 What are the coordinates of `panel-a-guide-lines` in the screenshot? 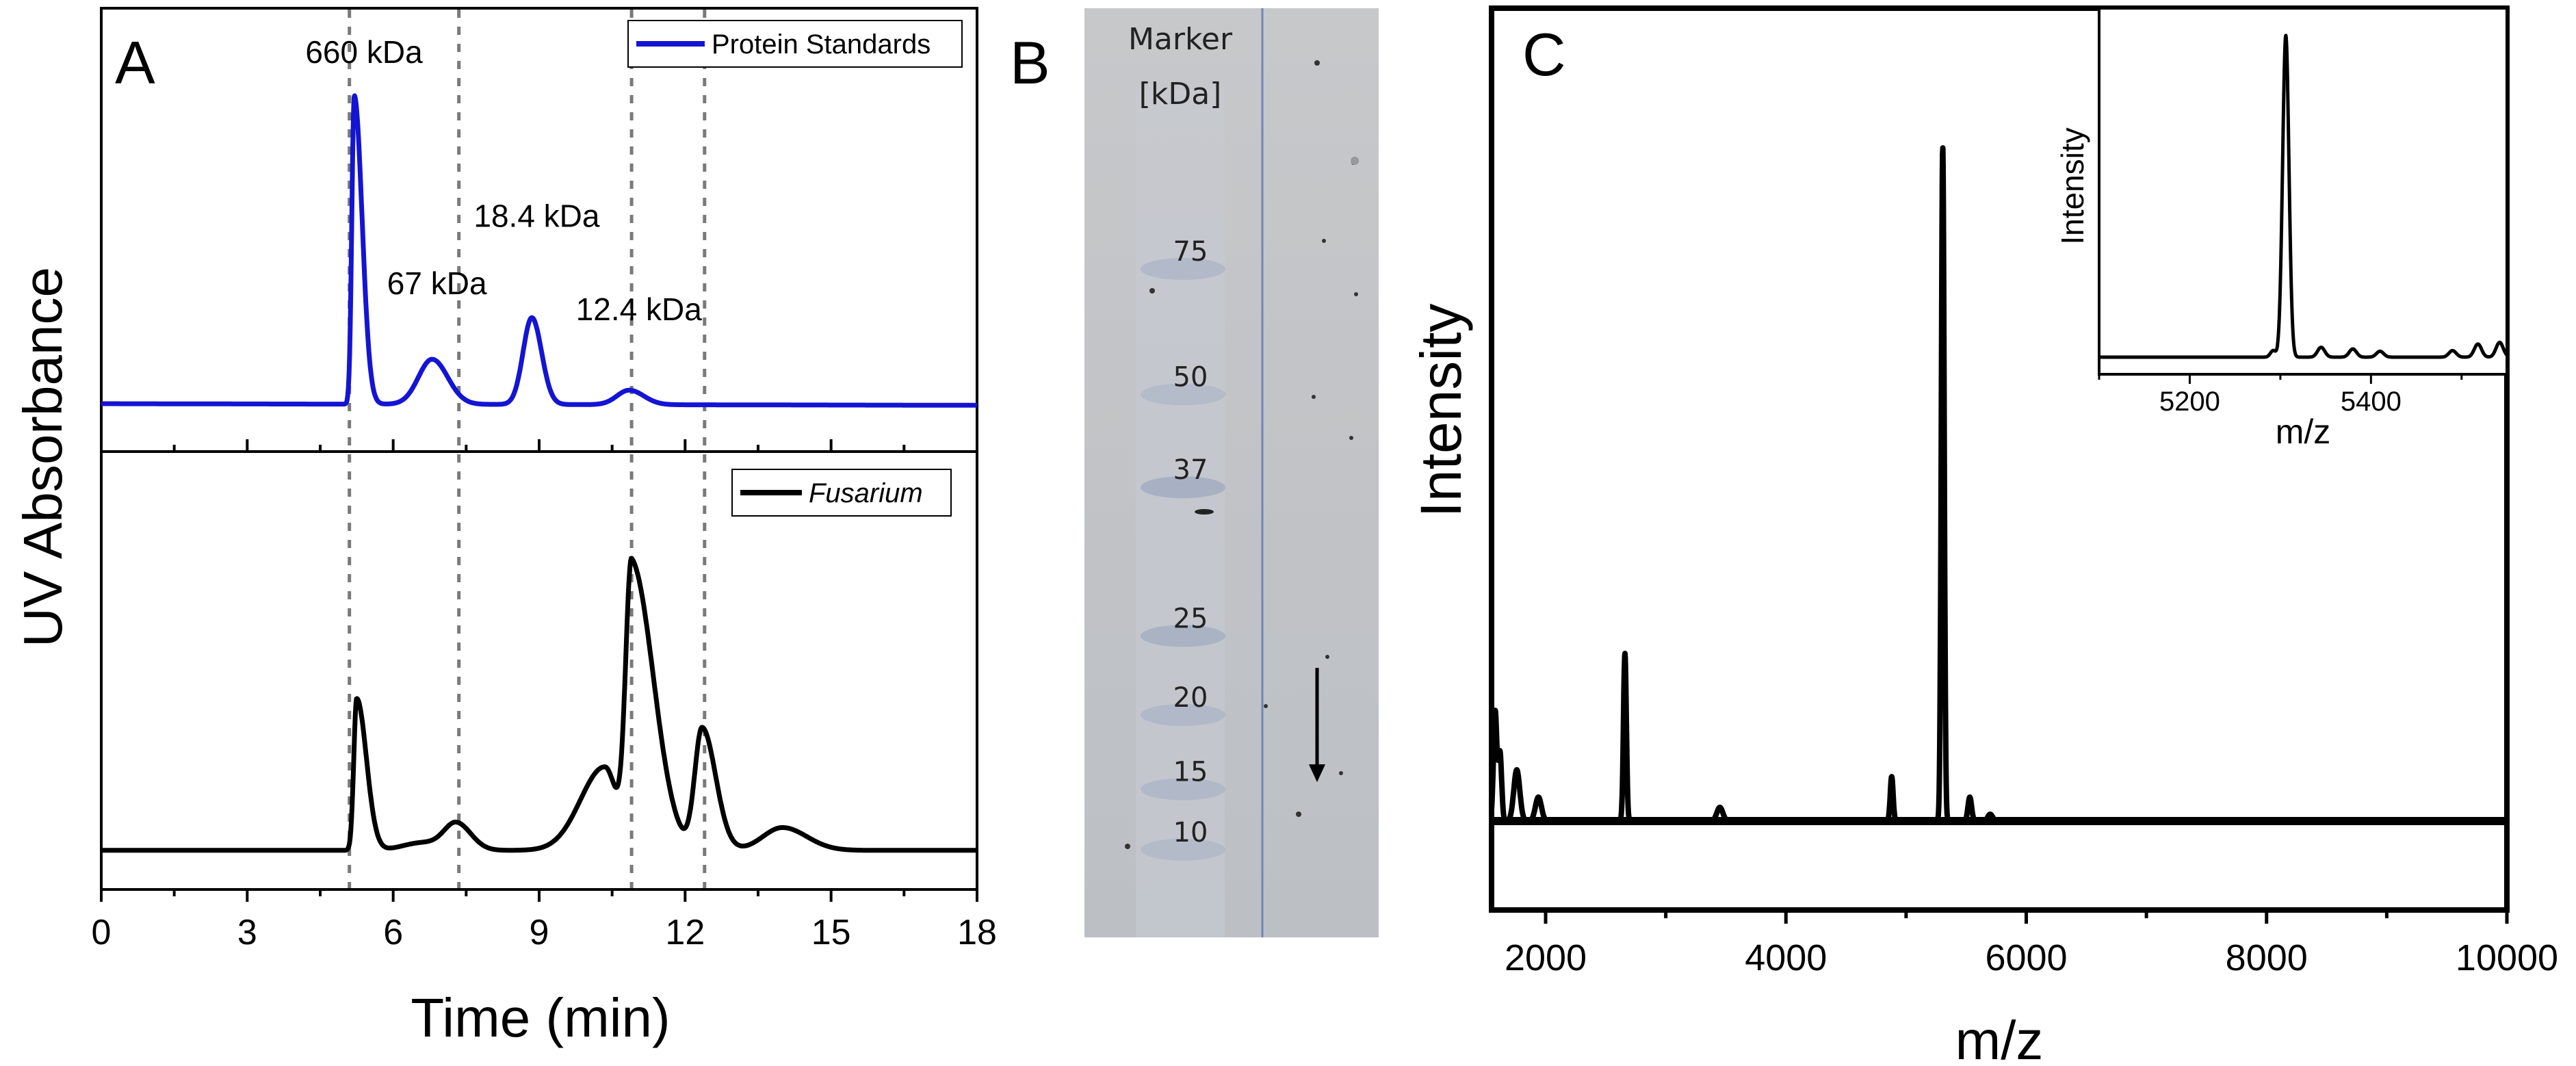 It's located at (527, 449).